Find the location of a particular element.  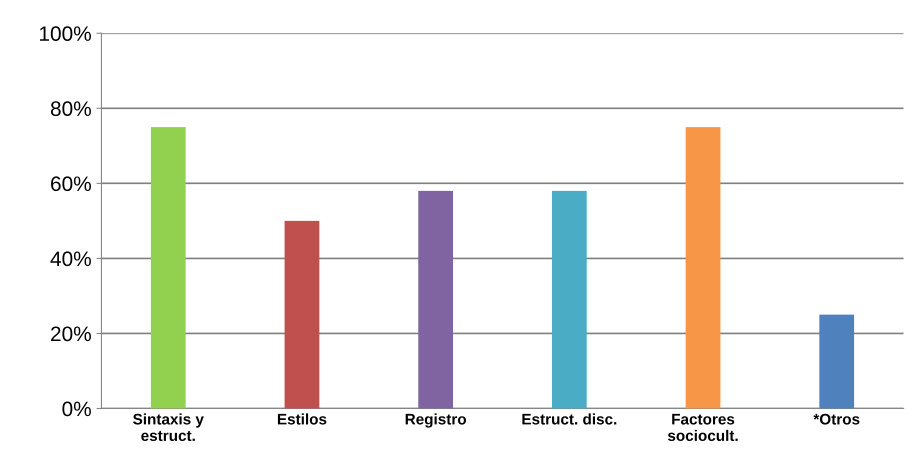

x-tick-label: Sintaxis y estruct. is located at coordinates (168, 427).